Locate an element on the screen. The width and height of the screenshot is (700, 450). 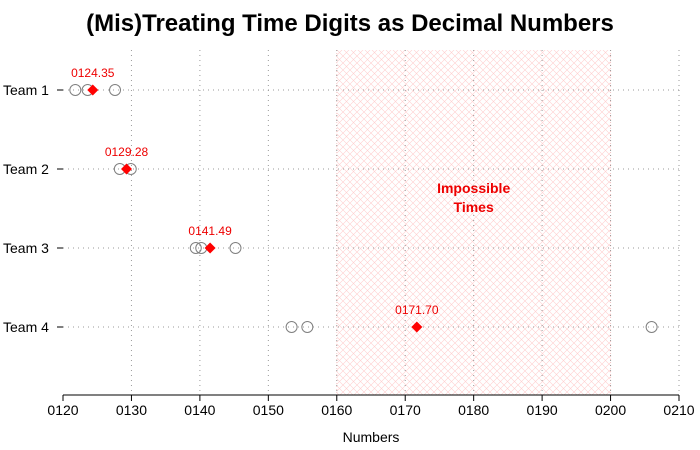
x-axis: 0120 0130 0140 0150 0160 0170 0180 0190 0200 0210 is located at coordinates (371, 406).